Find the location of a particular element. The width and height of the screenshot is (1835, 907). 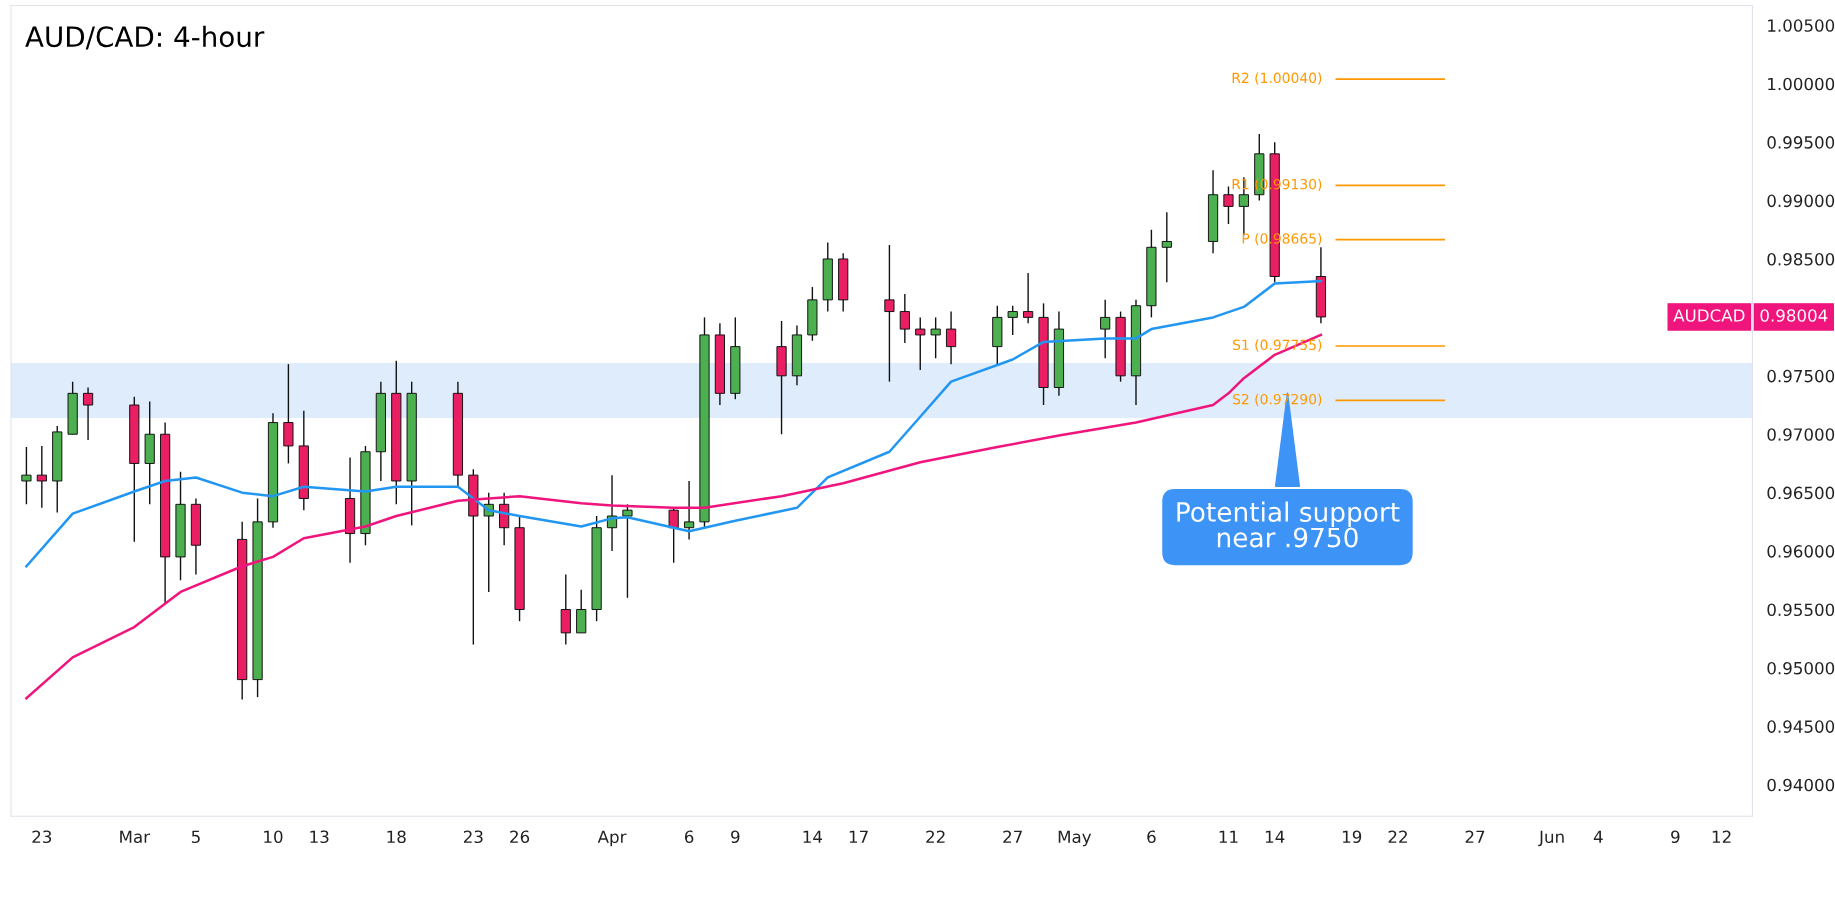

y-tick-label: 0.95500 is located at coordinates (1801, 610).